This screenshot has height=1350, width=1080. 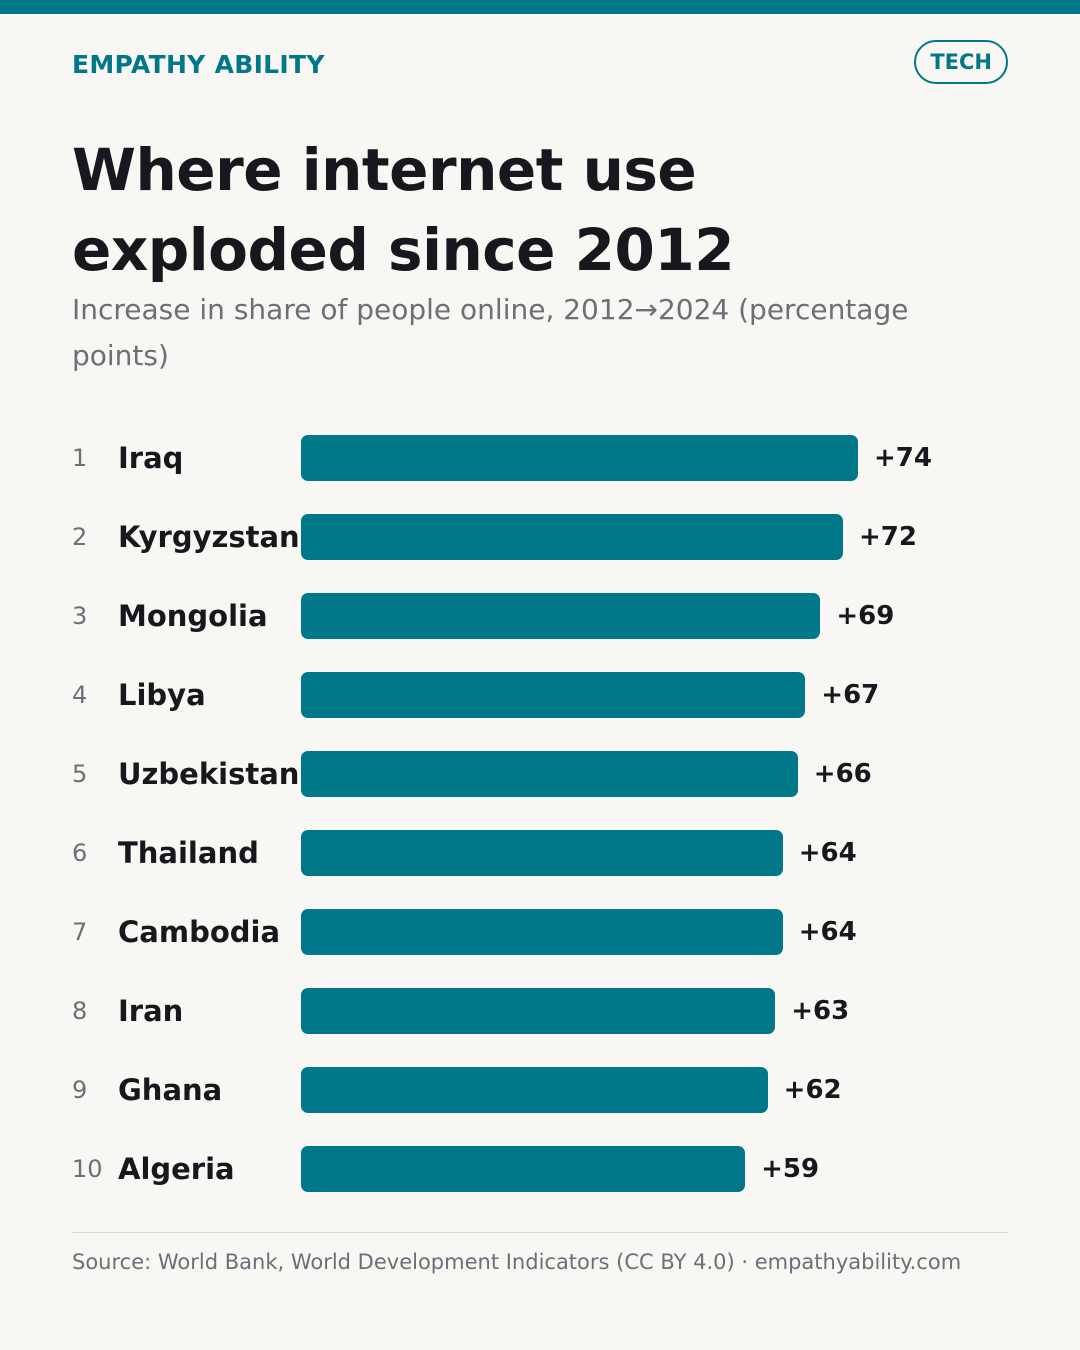 I want to click on value-label: +63, so click(x=820, y=1011).